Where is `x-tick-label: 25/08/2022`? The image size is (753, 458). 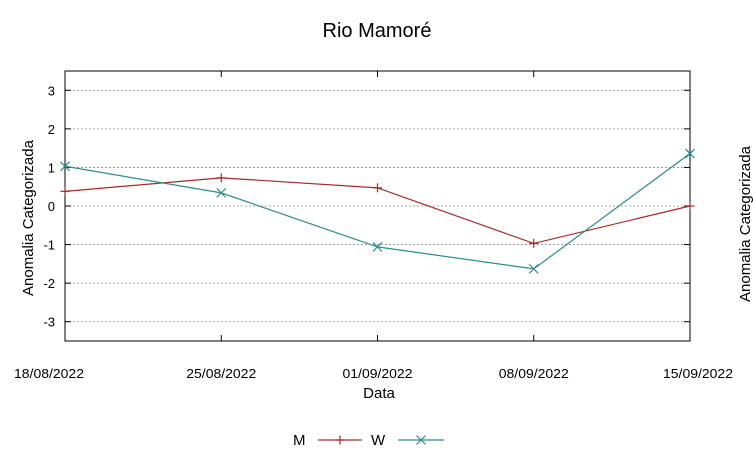 x-tick-label: 25/08/2022 is located at coordinates (221, 373).